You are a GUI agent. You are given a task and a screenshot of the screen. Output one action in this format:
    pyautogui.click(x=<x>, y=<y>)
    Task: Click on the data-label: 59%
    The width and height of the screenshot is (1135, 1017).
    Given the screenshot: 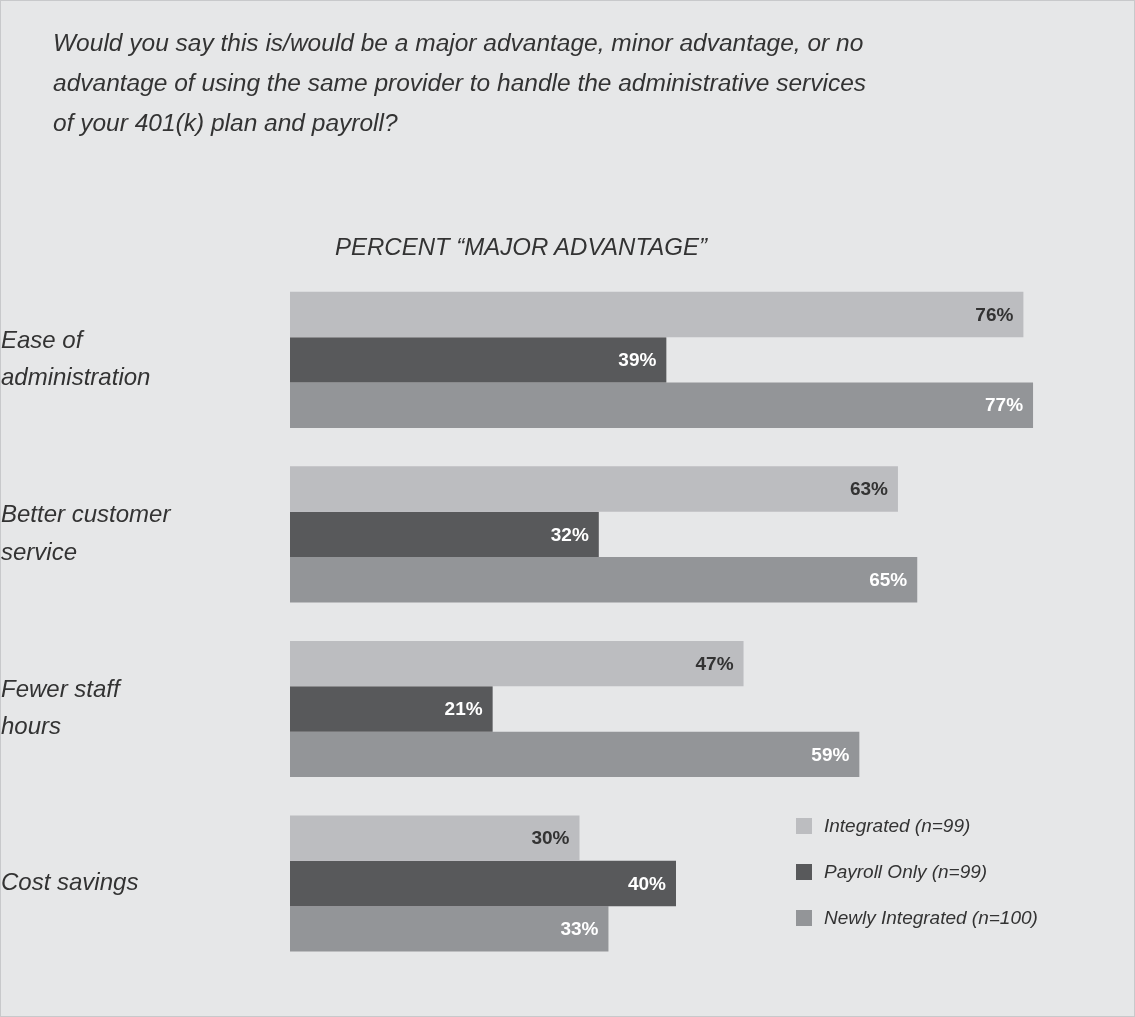 What is the action you would take?
    pyautogui.click(x=830, y=754)
    